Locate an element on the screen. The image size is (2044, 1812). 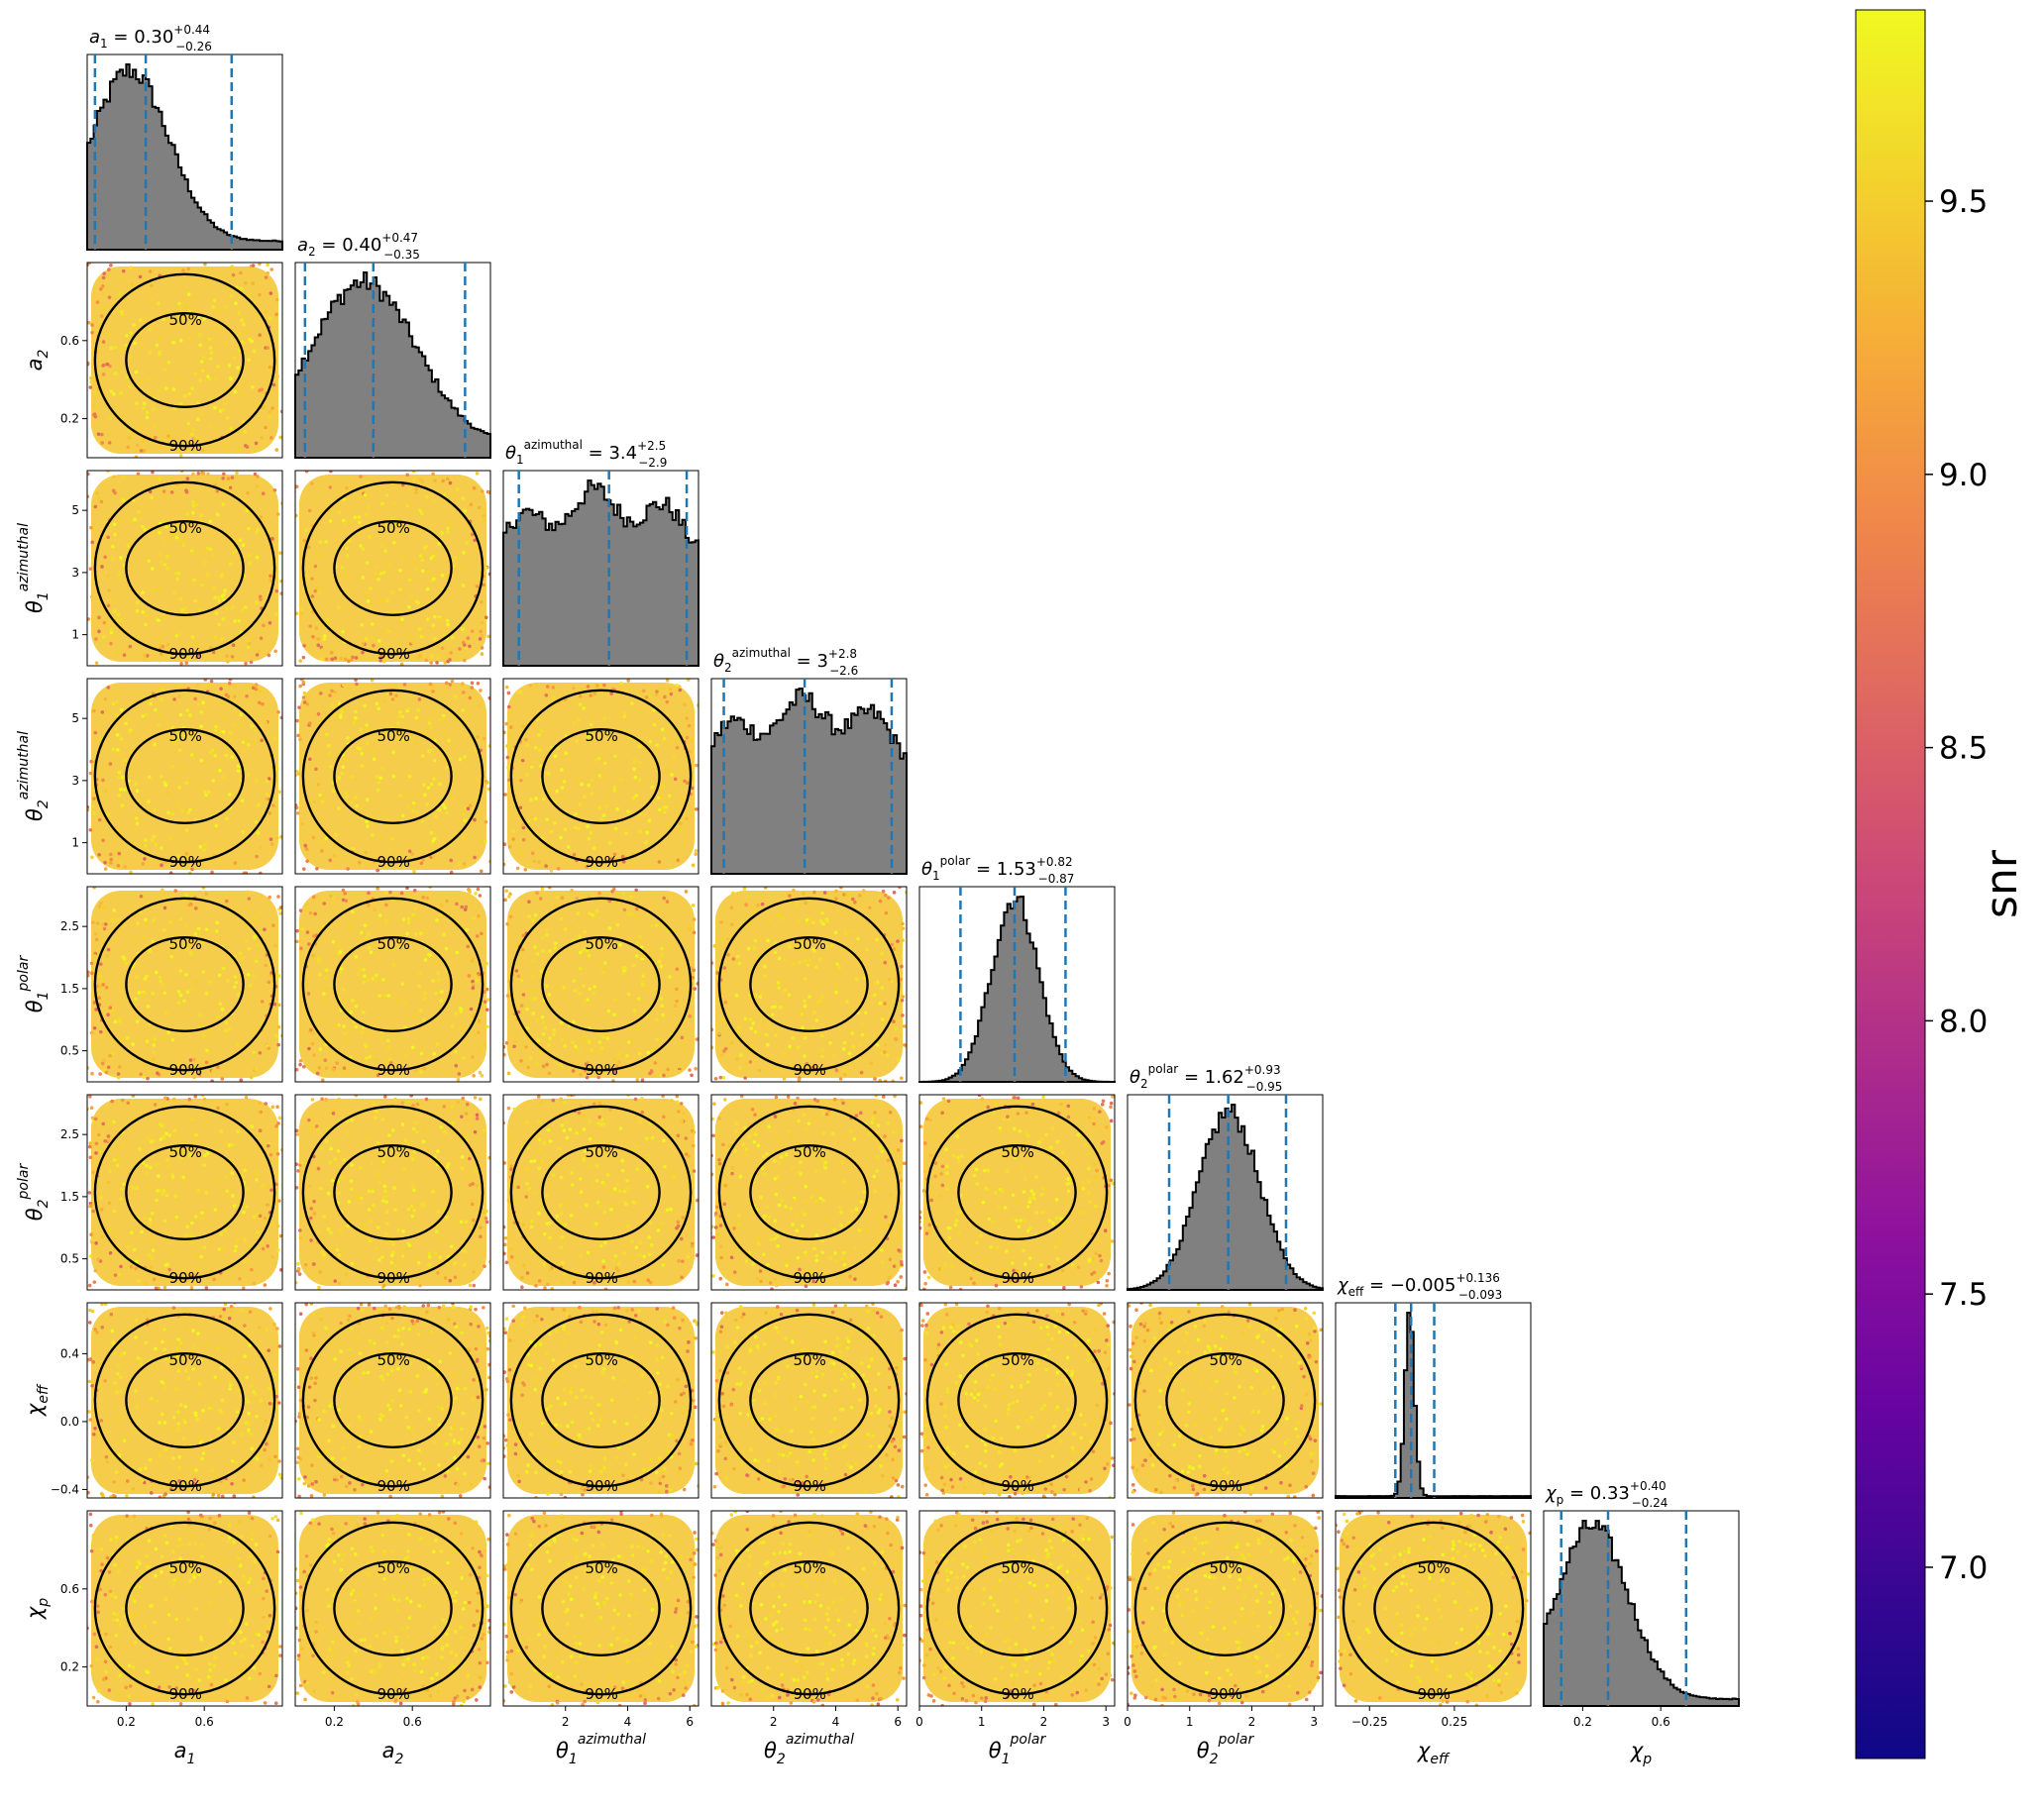
histogram-theta2_polar is located at coordinates (1225, 1197).